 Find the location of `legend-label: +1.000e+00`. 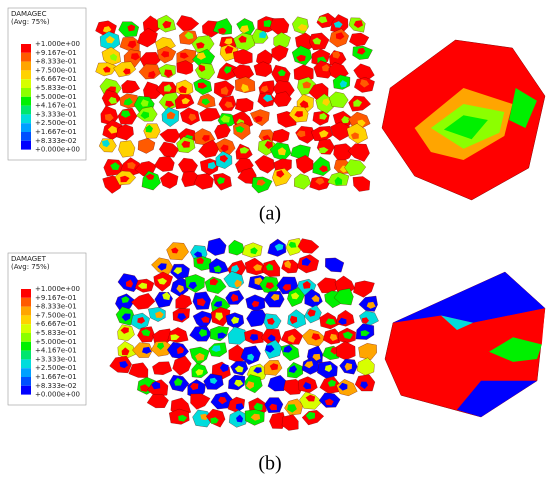

legend-label: +1.000e+00 is located at coordinates (57, 44).